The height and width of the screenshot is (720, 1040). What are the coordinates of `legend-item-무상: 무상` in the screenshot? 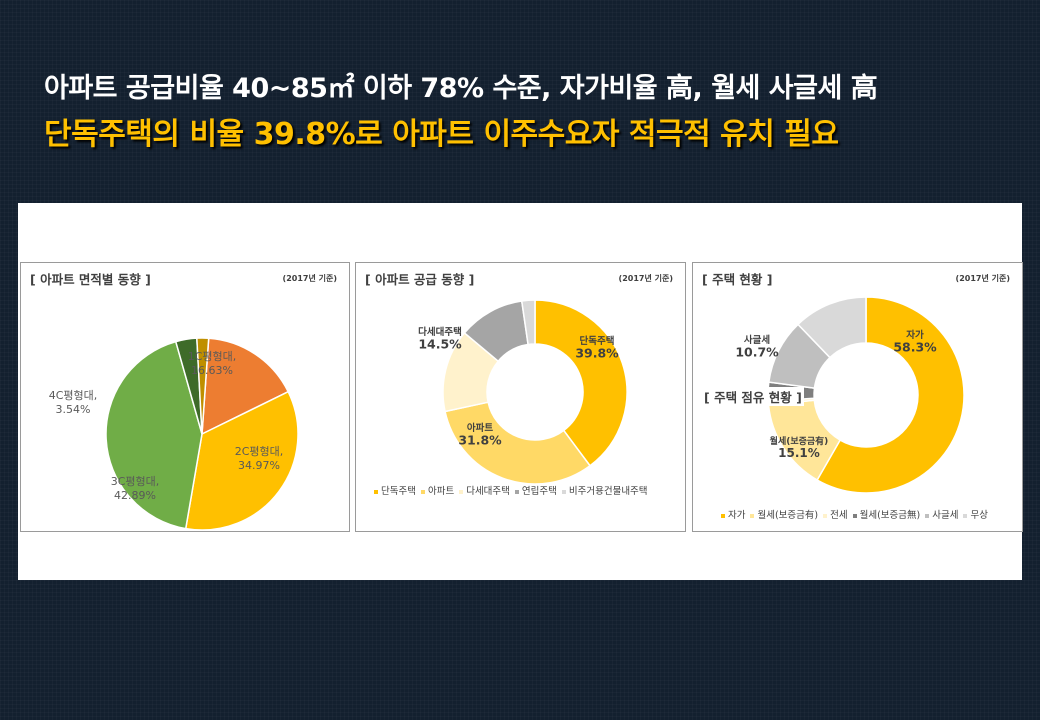 It's located at (975, 514).